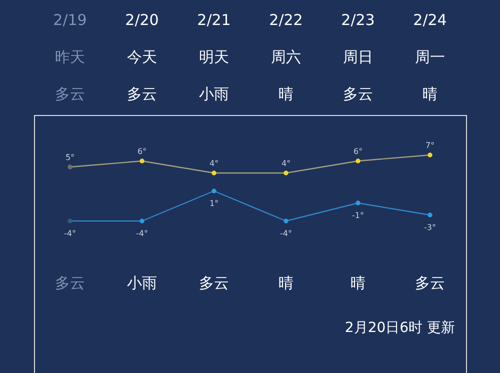  I want to click on text: 周日, so click(358, 57).